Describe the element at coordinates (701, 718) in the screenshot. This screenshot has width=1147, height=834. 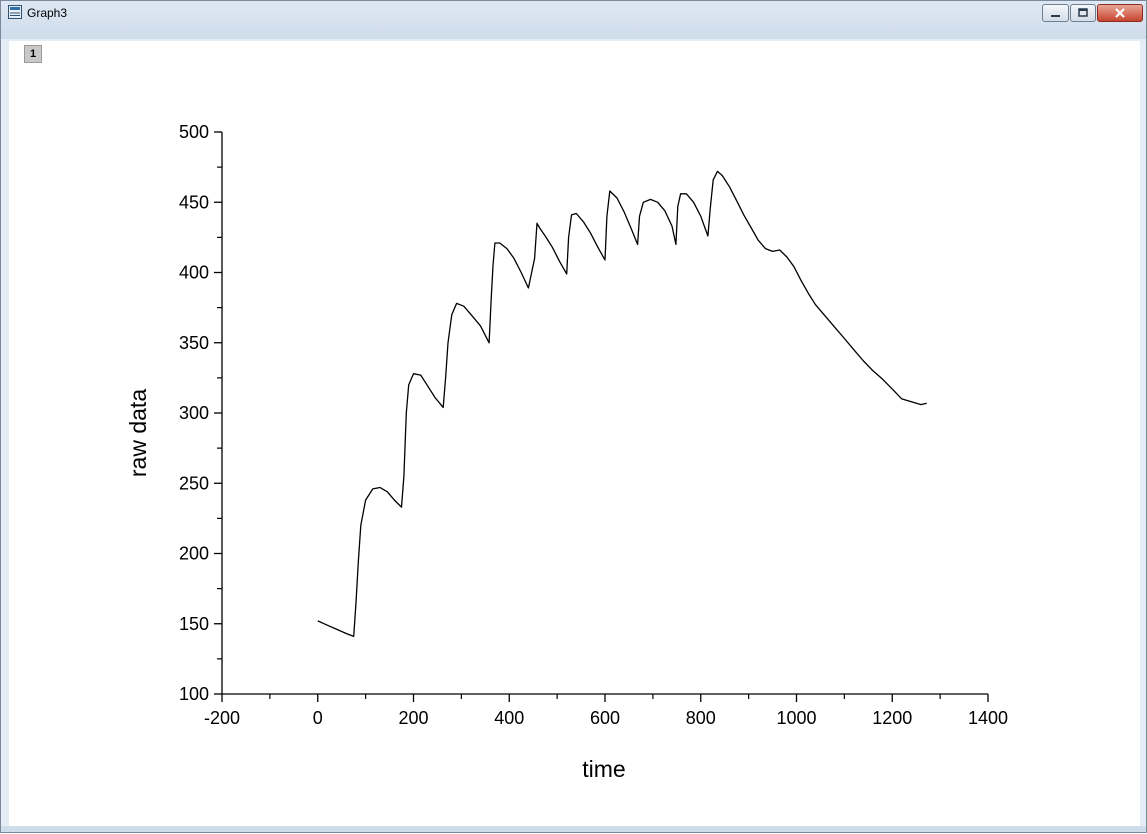
I see `x-tick-label: 800` at that location.